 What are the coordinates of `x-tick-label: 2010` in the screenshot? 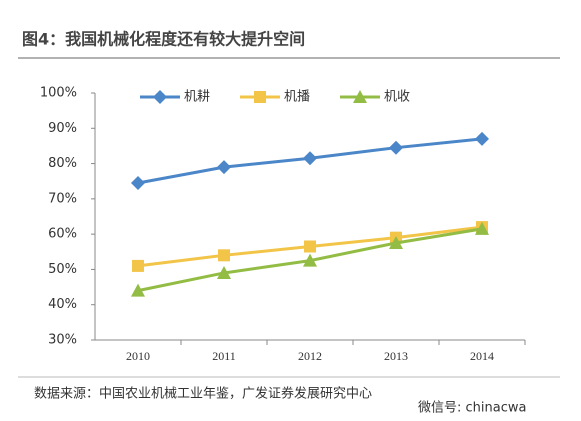 It's located at (138, 356).